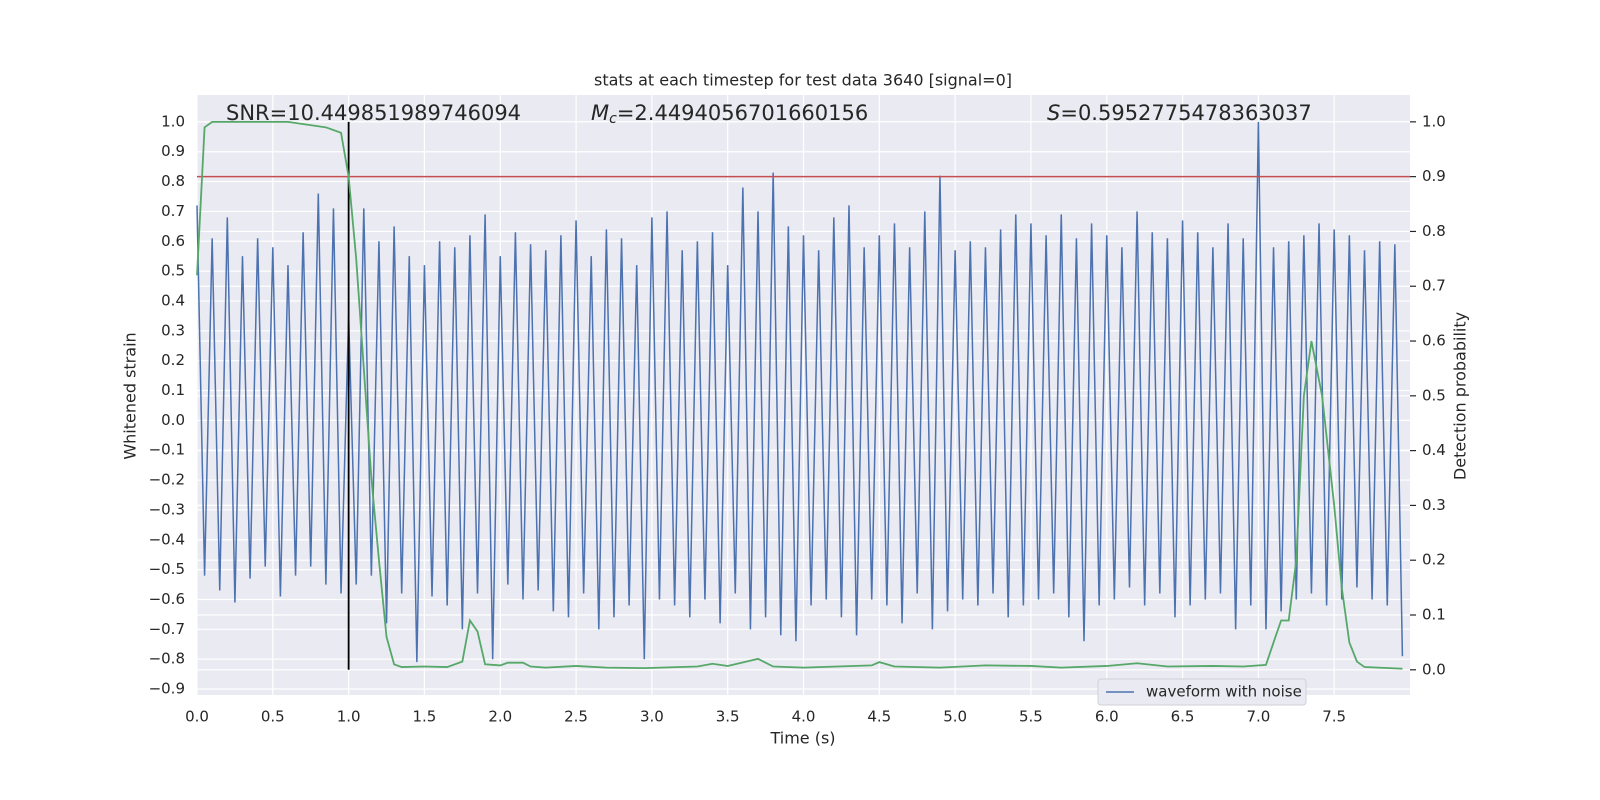 The height and width of the screenshot is (800, 1600). I want to click on y-tick-label: −0.5, so click(167, 569).